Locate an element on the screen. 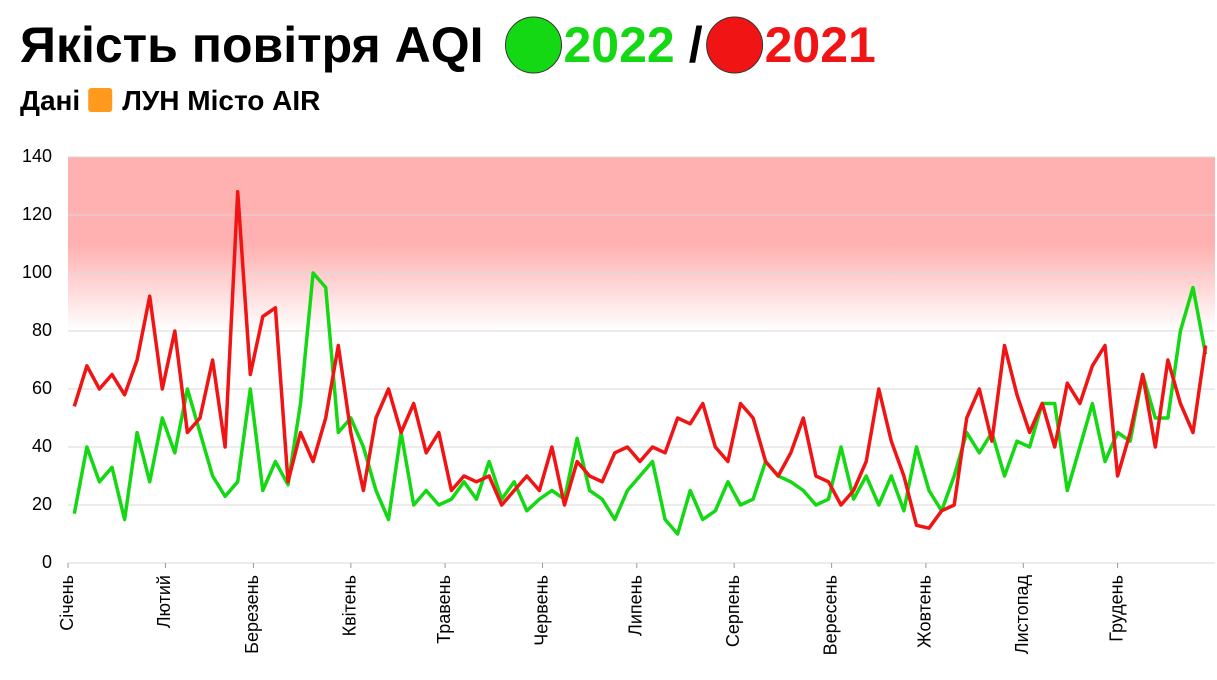 The image size is (1217, 680). x-tick-label: Грудень is located at coordinates (1116, 608).